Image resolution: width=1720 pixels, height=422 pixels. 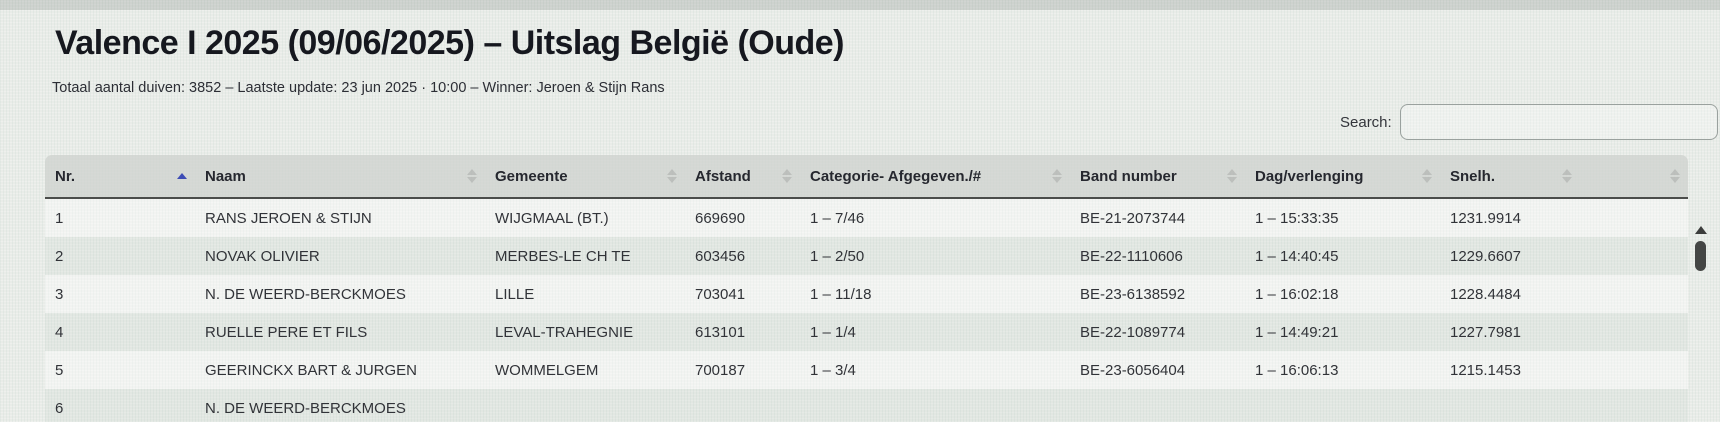 I want to click on cell-nr: 1, so click(x=59, y=218).